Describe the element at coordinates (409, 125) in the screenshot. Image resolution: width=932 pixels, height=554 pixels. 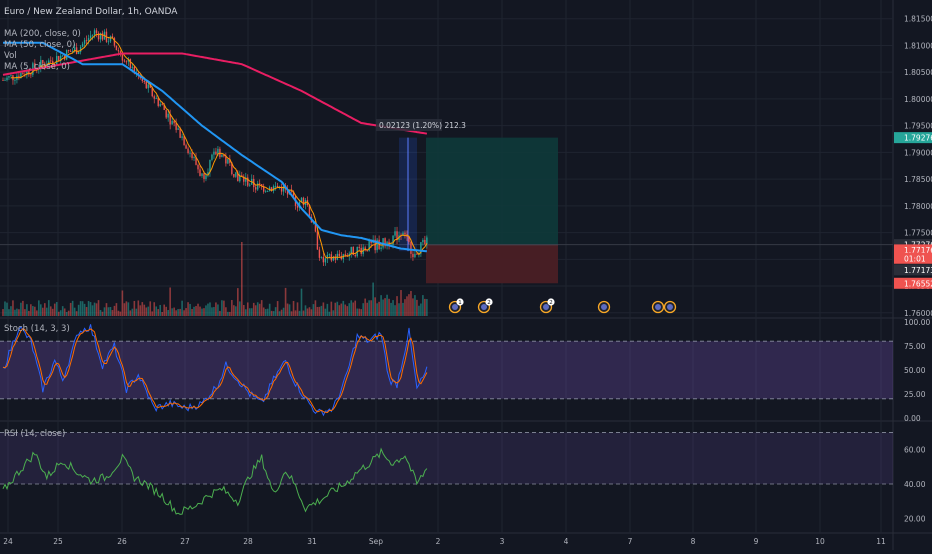
I see `measure-tooltip-bg` at that location.